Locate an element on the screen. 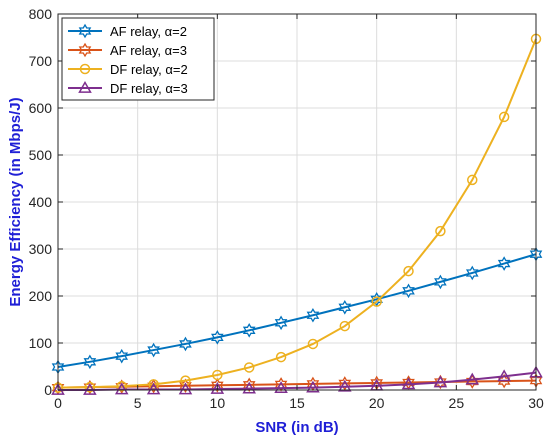 The width and height of the screenshot is (550, 438). legend-entry-label: DF relay, α=3 is located at coordinates (149, 88).